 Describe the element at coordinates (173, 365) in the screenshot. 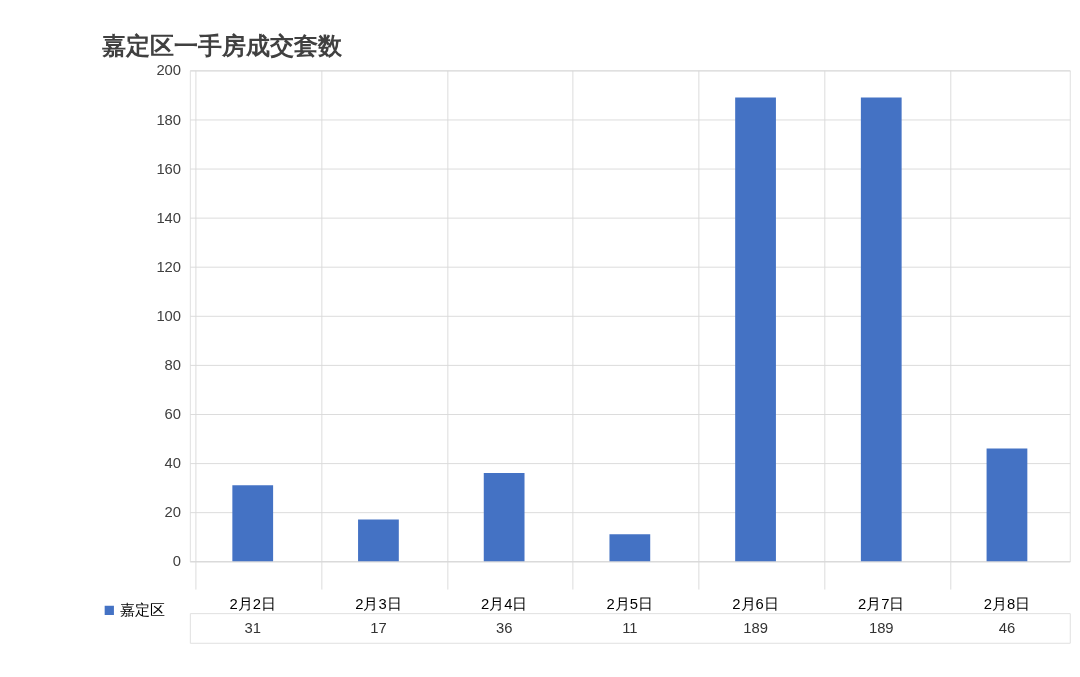

I see `y-tick-label: 80` at that location.